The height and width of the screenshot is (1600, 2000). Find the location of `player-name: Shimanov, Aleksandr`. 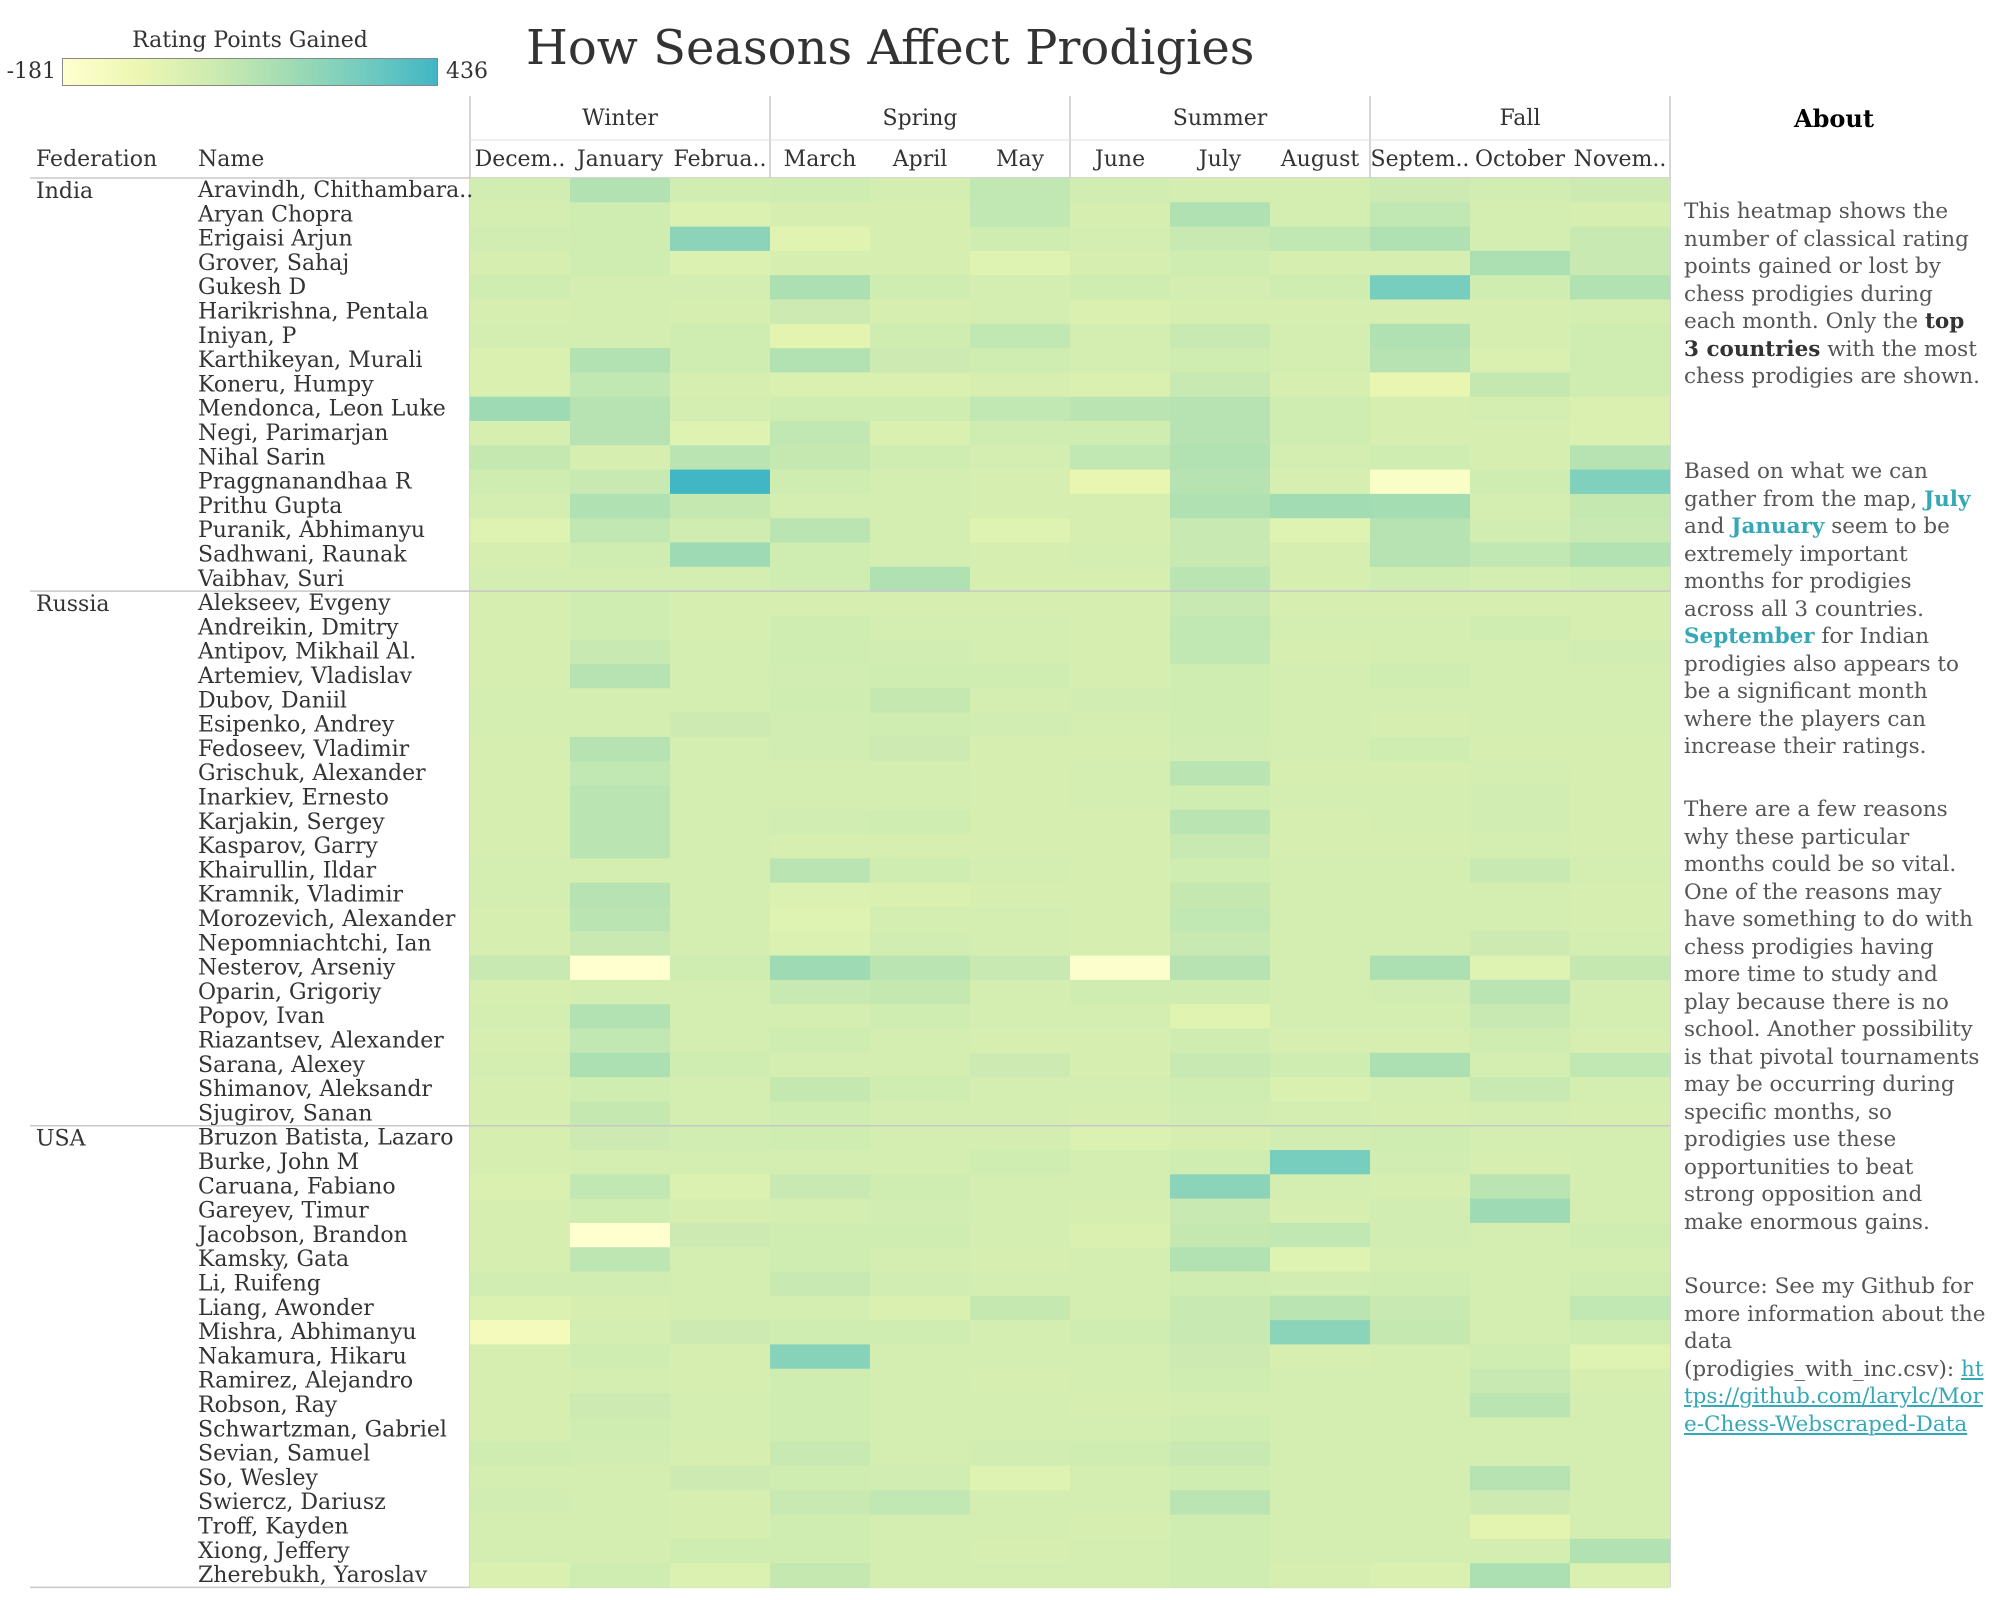

player-name: Shimanov, Aleksandr is located at coordinates (315, 1089).